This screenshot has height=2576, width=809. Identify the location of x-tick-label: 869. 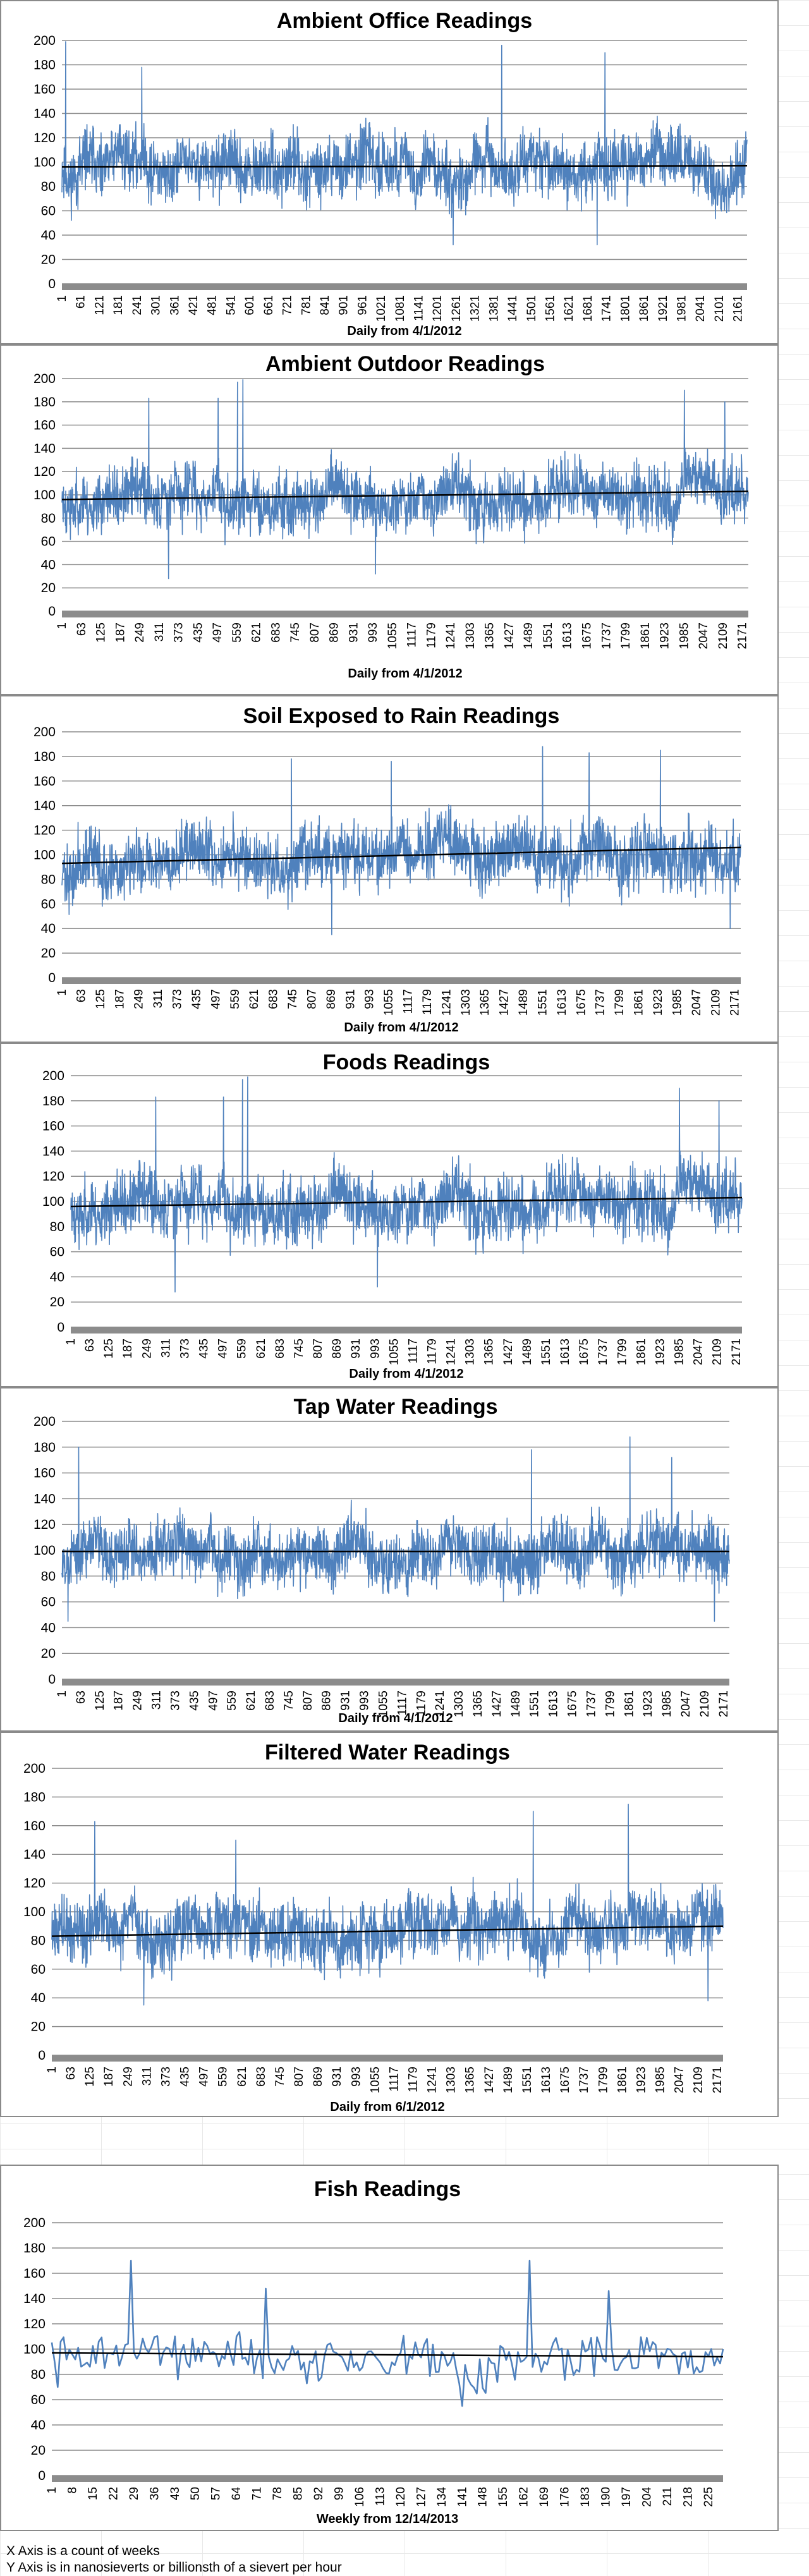
(331, 999).